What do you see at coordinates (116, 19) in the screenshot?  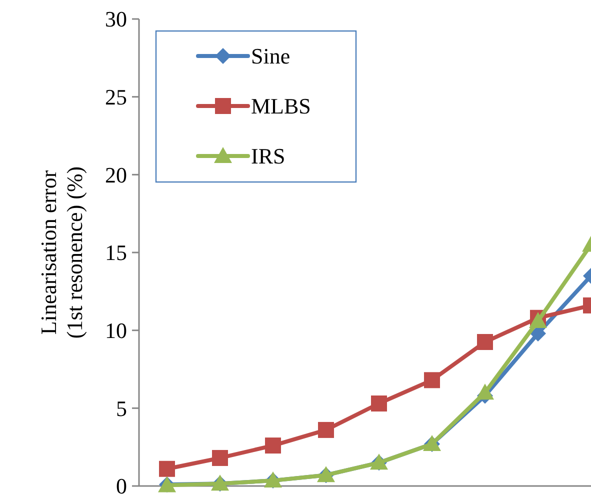 I see `y-tick-label: 30` at bounding box center [116, 19].